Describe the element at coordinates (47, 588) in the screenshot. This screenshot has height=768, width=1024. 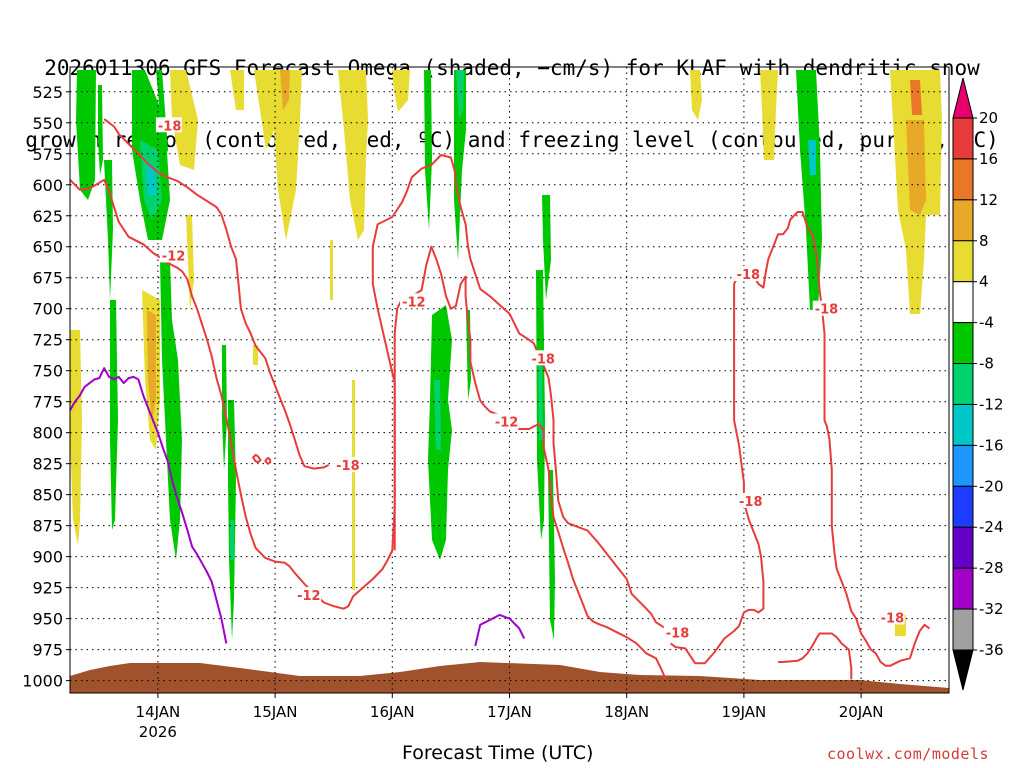
I see `y-tick-label: 925` at that location.